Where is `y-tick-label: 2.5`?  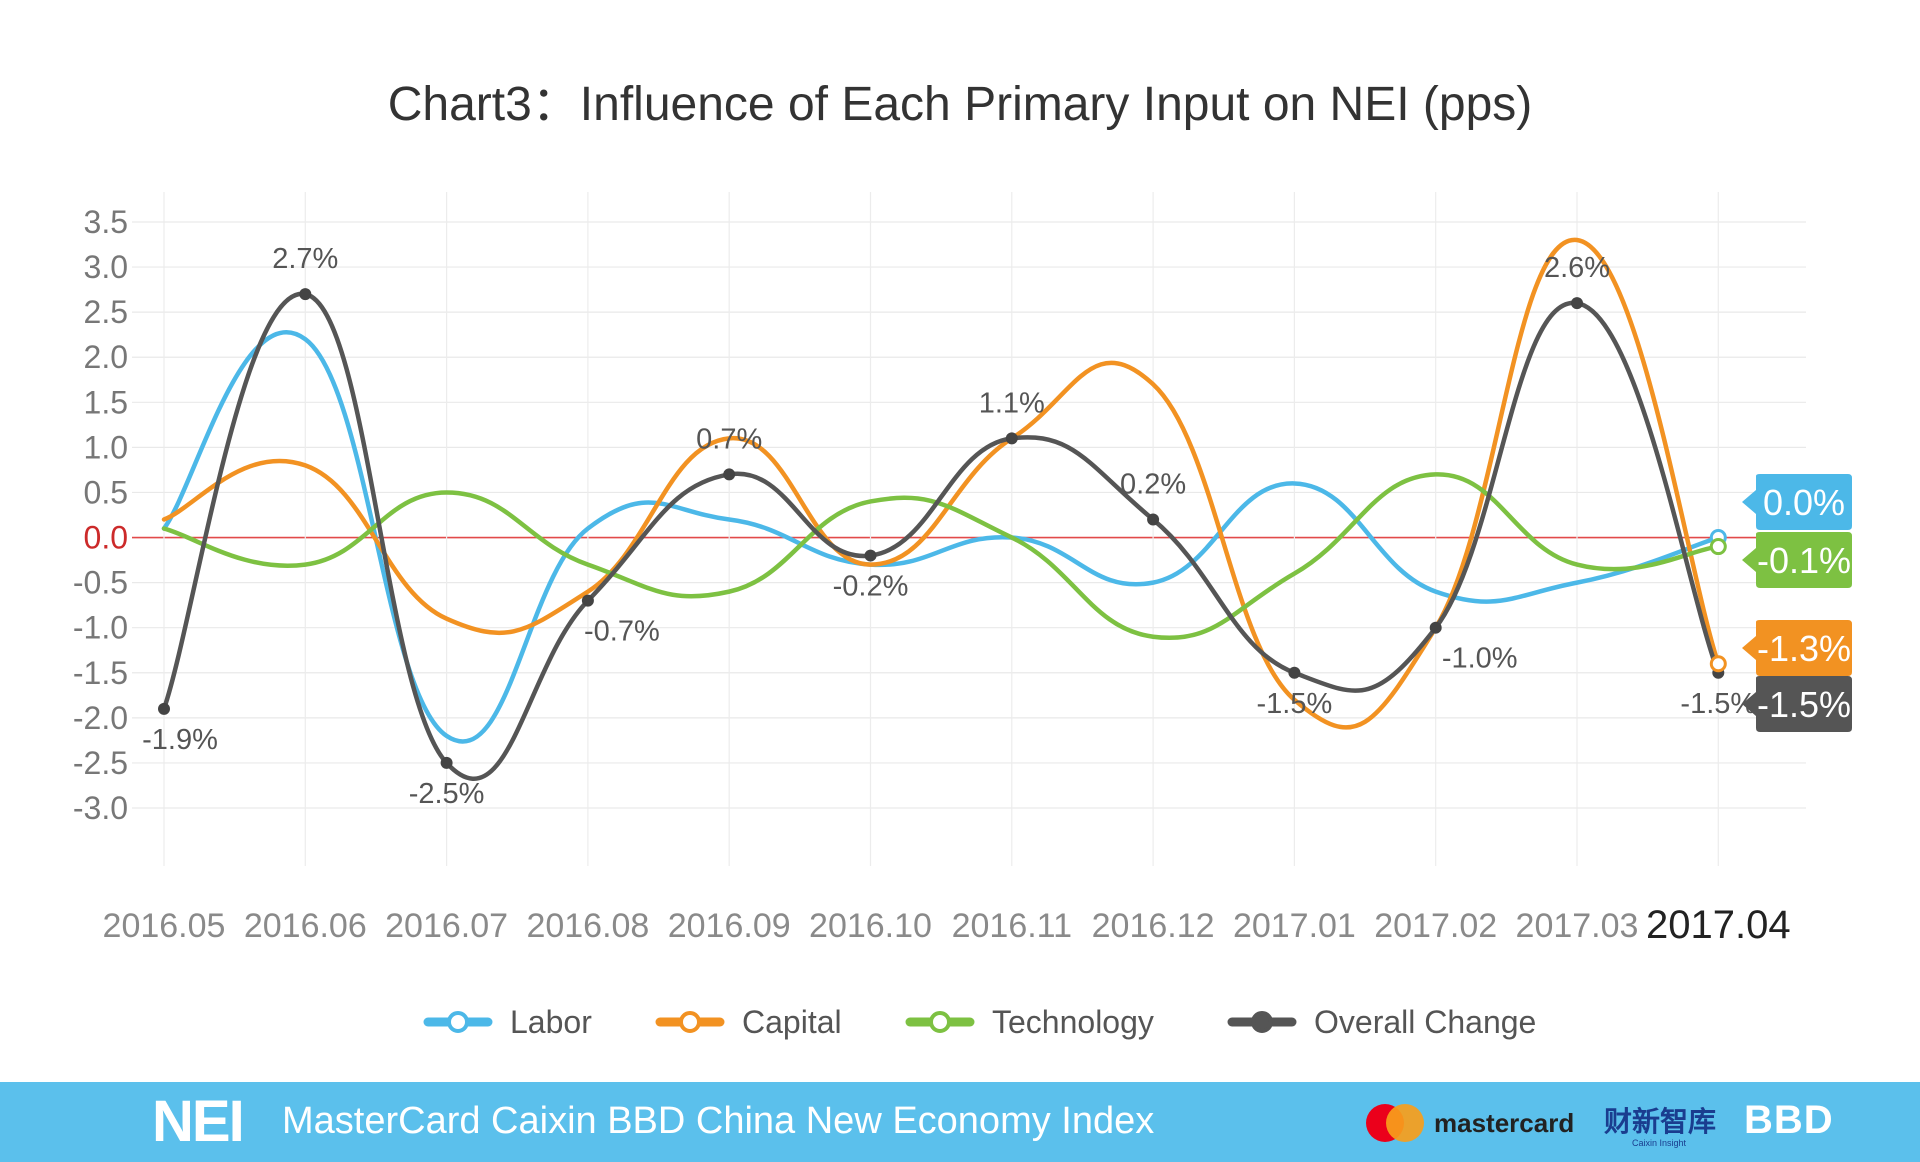
y-tick-label: 2.5 is located at coordinates (106, 312).